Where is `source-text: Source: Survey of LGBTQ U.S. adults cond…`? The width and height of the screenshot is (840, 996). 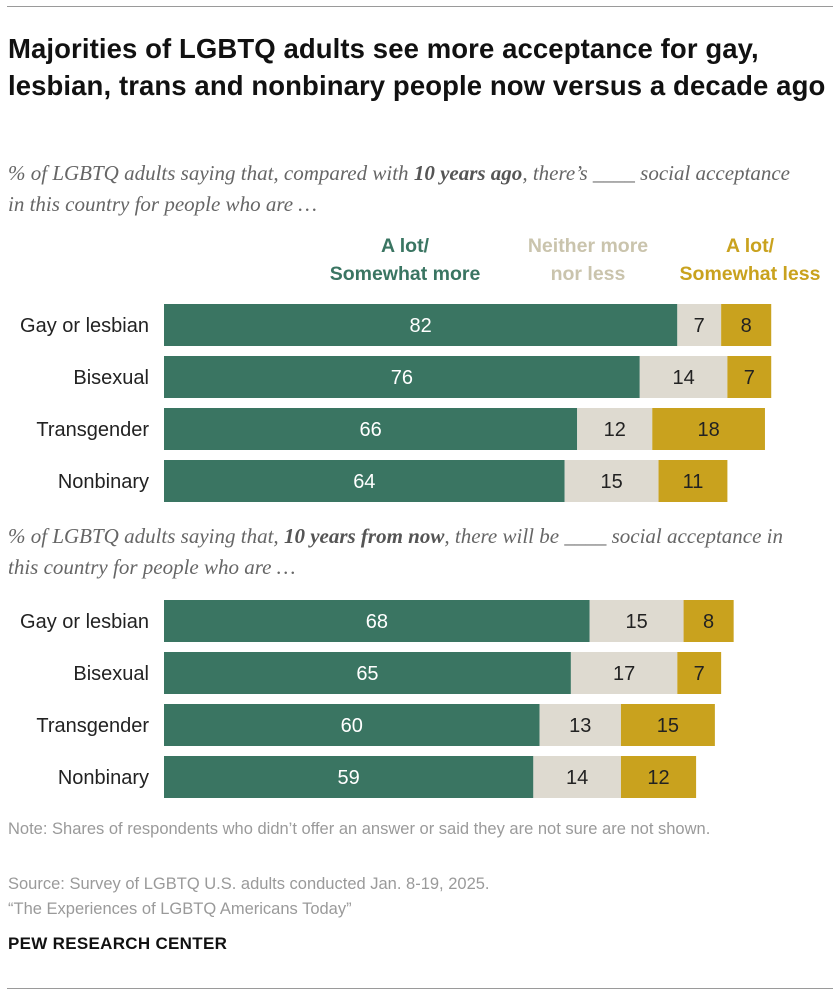
source-text: Source: Survey of LGBTQ U.S. adults cond… is located at coordinates (413, 884).